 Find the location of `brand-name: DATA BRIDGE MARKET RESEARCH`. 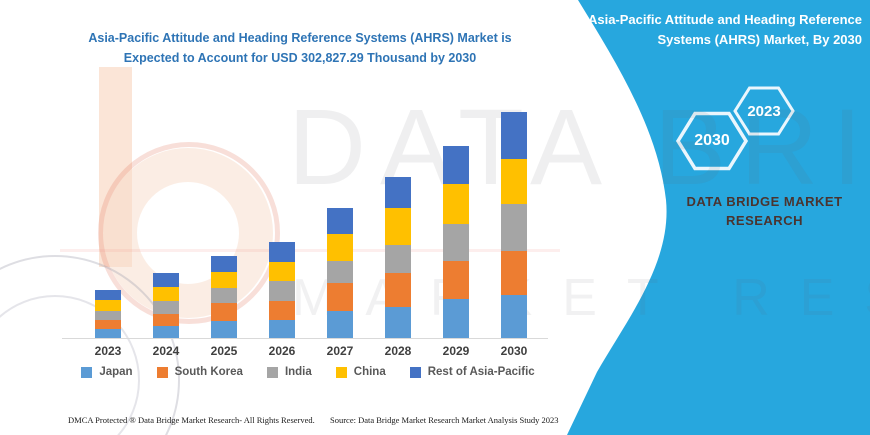

brand-name: DATA BRIDGE MARKET RESEARCH is located at coordinates (764, 212).